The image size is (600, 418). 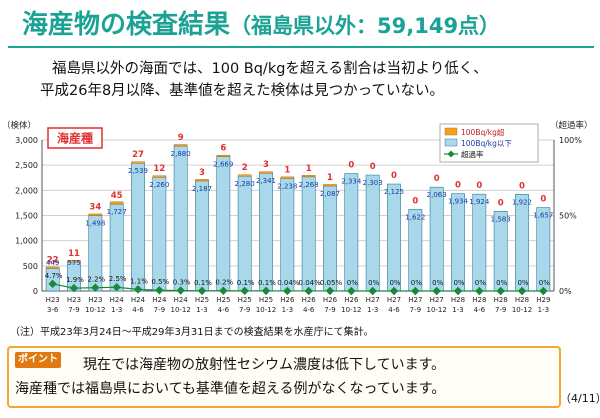 I want to click on lead-line-1: 福島県以外の海面では、100 Bq/kgを超える割合は当初より低く、, so click(x=270, y=69).